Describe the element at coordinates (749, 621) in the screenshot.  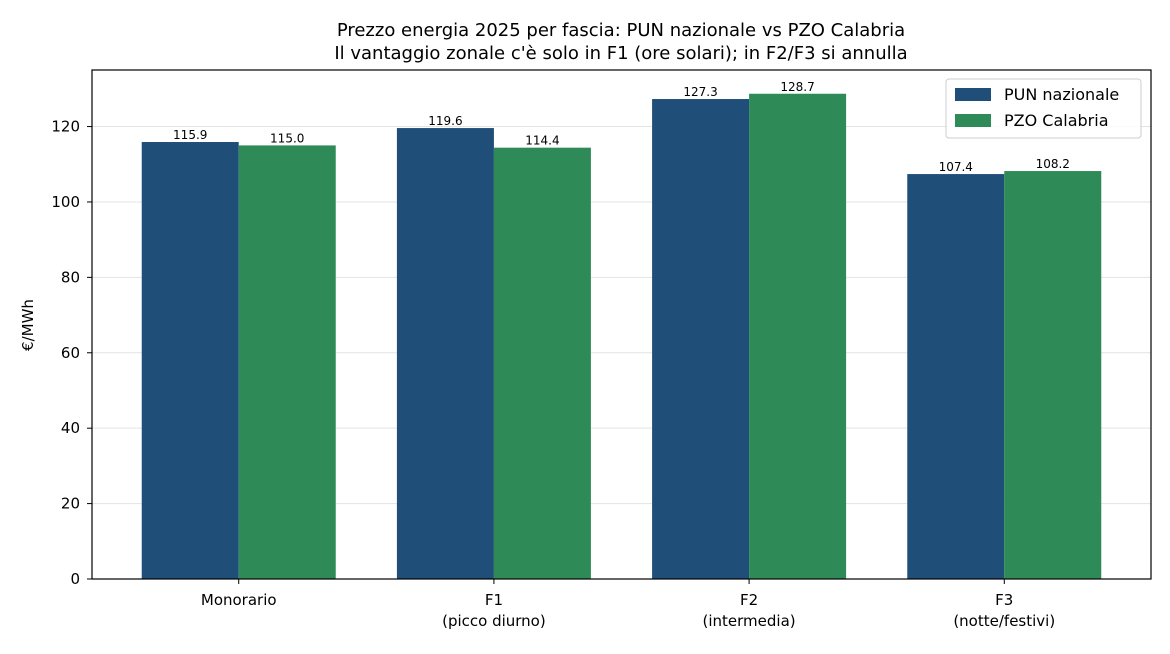
I see `x-tick-label: (intermedia)` at that location.